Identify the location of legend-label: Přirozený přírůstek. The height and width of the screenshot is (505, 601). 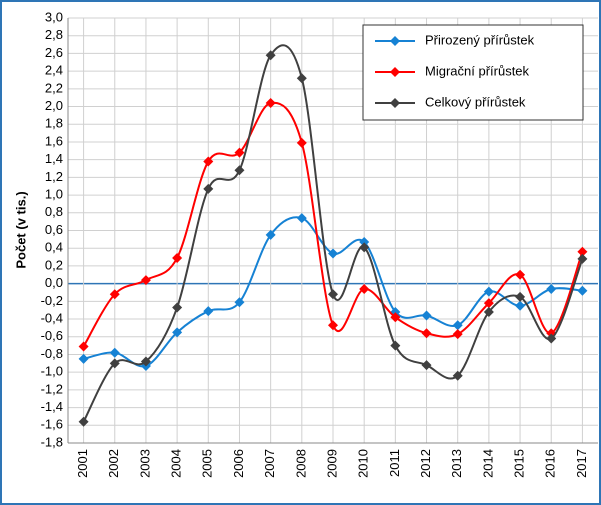
(480, 39).